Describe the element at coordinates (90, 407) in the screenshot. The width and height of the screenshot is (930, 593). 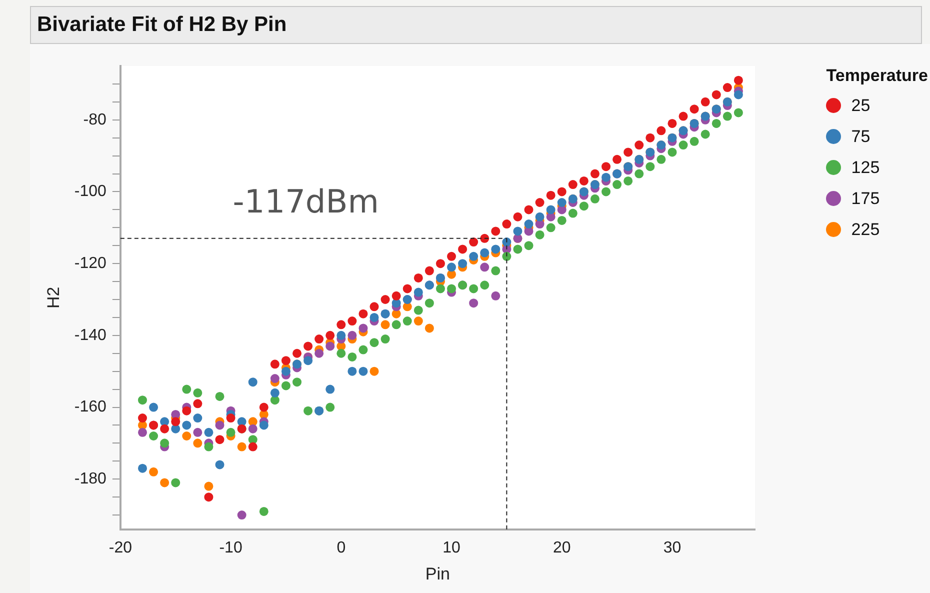
I see `y-tick-label: -160` at that location.